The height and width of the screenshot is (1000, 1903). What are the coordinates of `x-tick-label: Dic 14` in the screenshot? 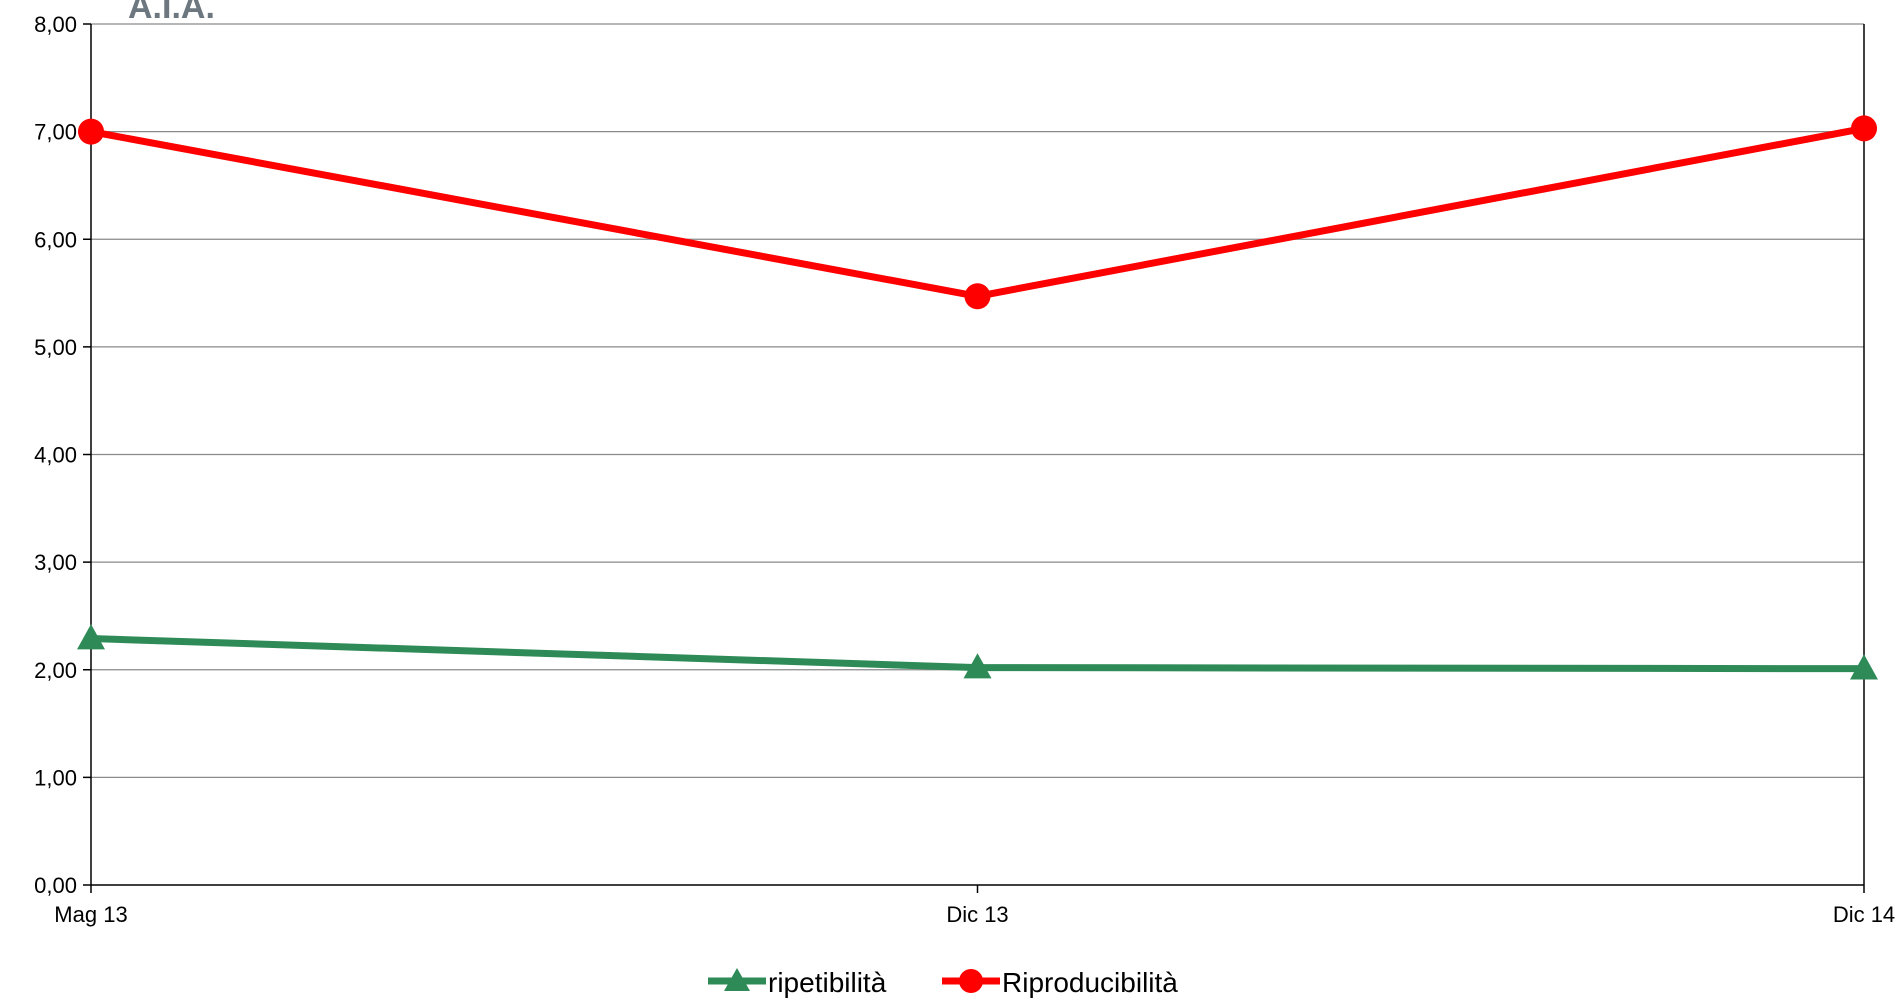 It's located at (1864, 914).